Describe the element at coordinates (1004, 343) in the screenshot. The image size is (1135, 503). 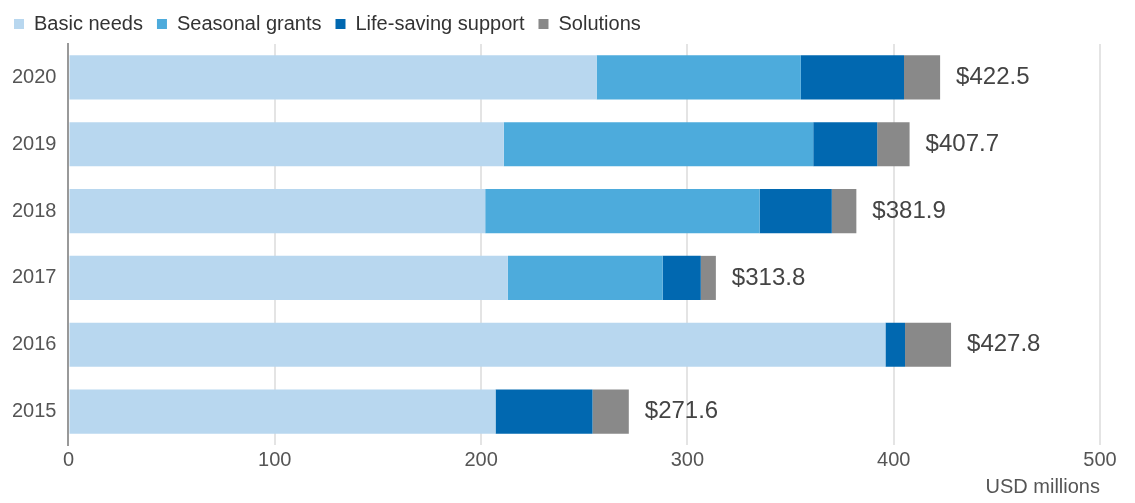
I see `total-label: $427.8` at that location.